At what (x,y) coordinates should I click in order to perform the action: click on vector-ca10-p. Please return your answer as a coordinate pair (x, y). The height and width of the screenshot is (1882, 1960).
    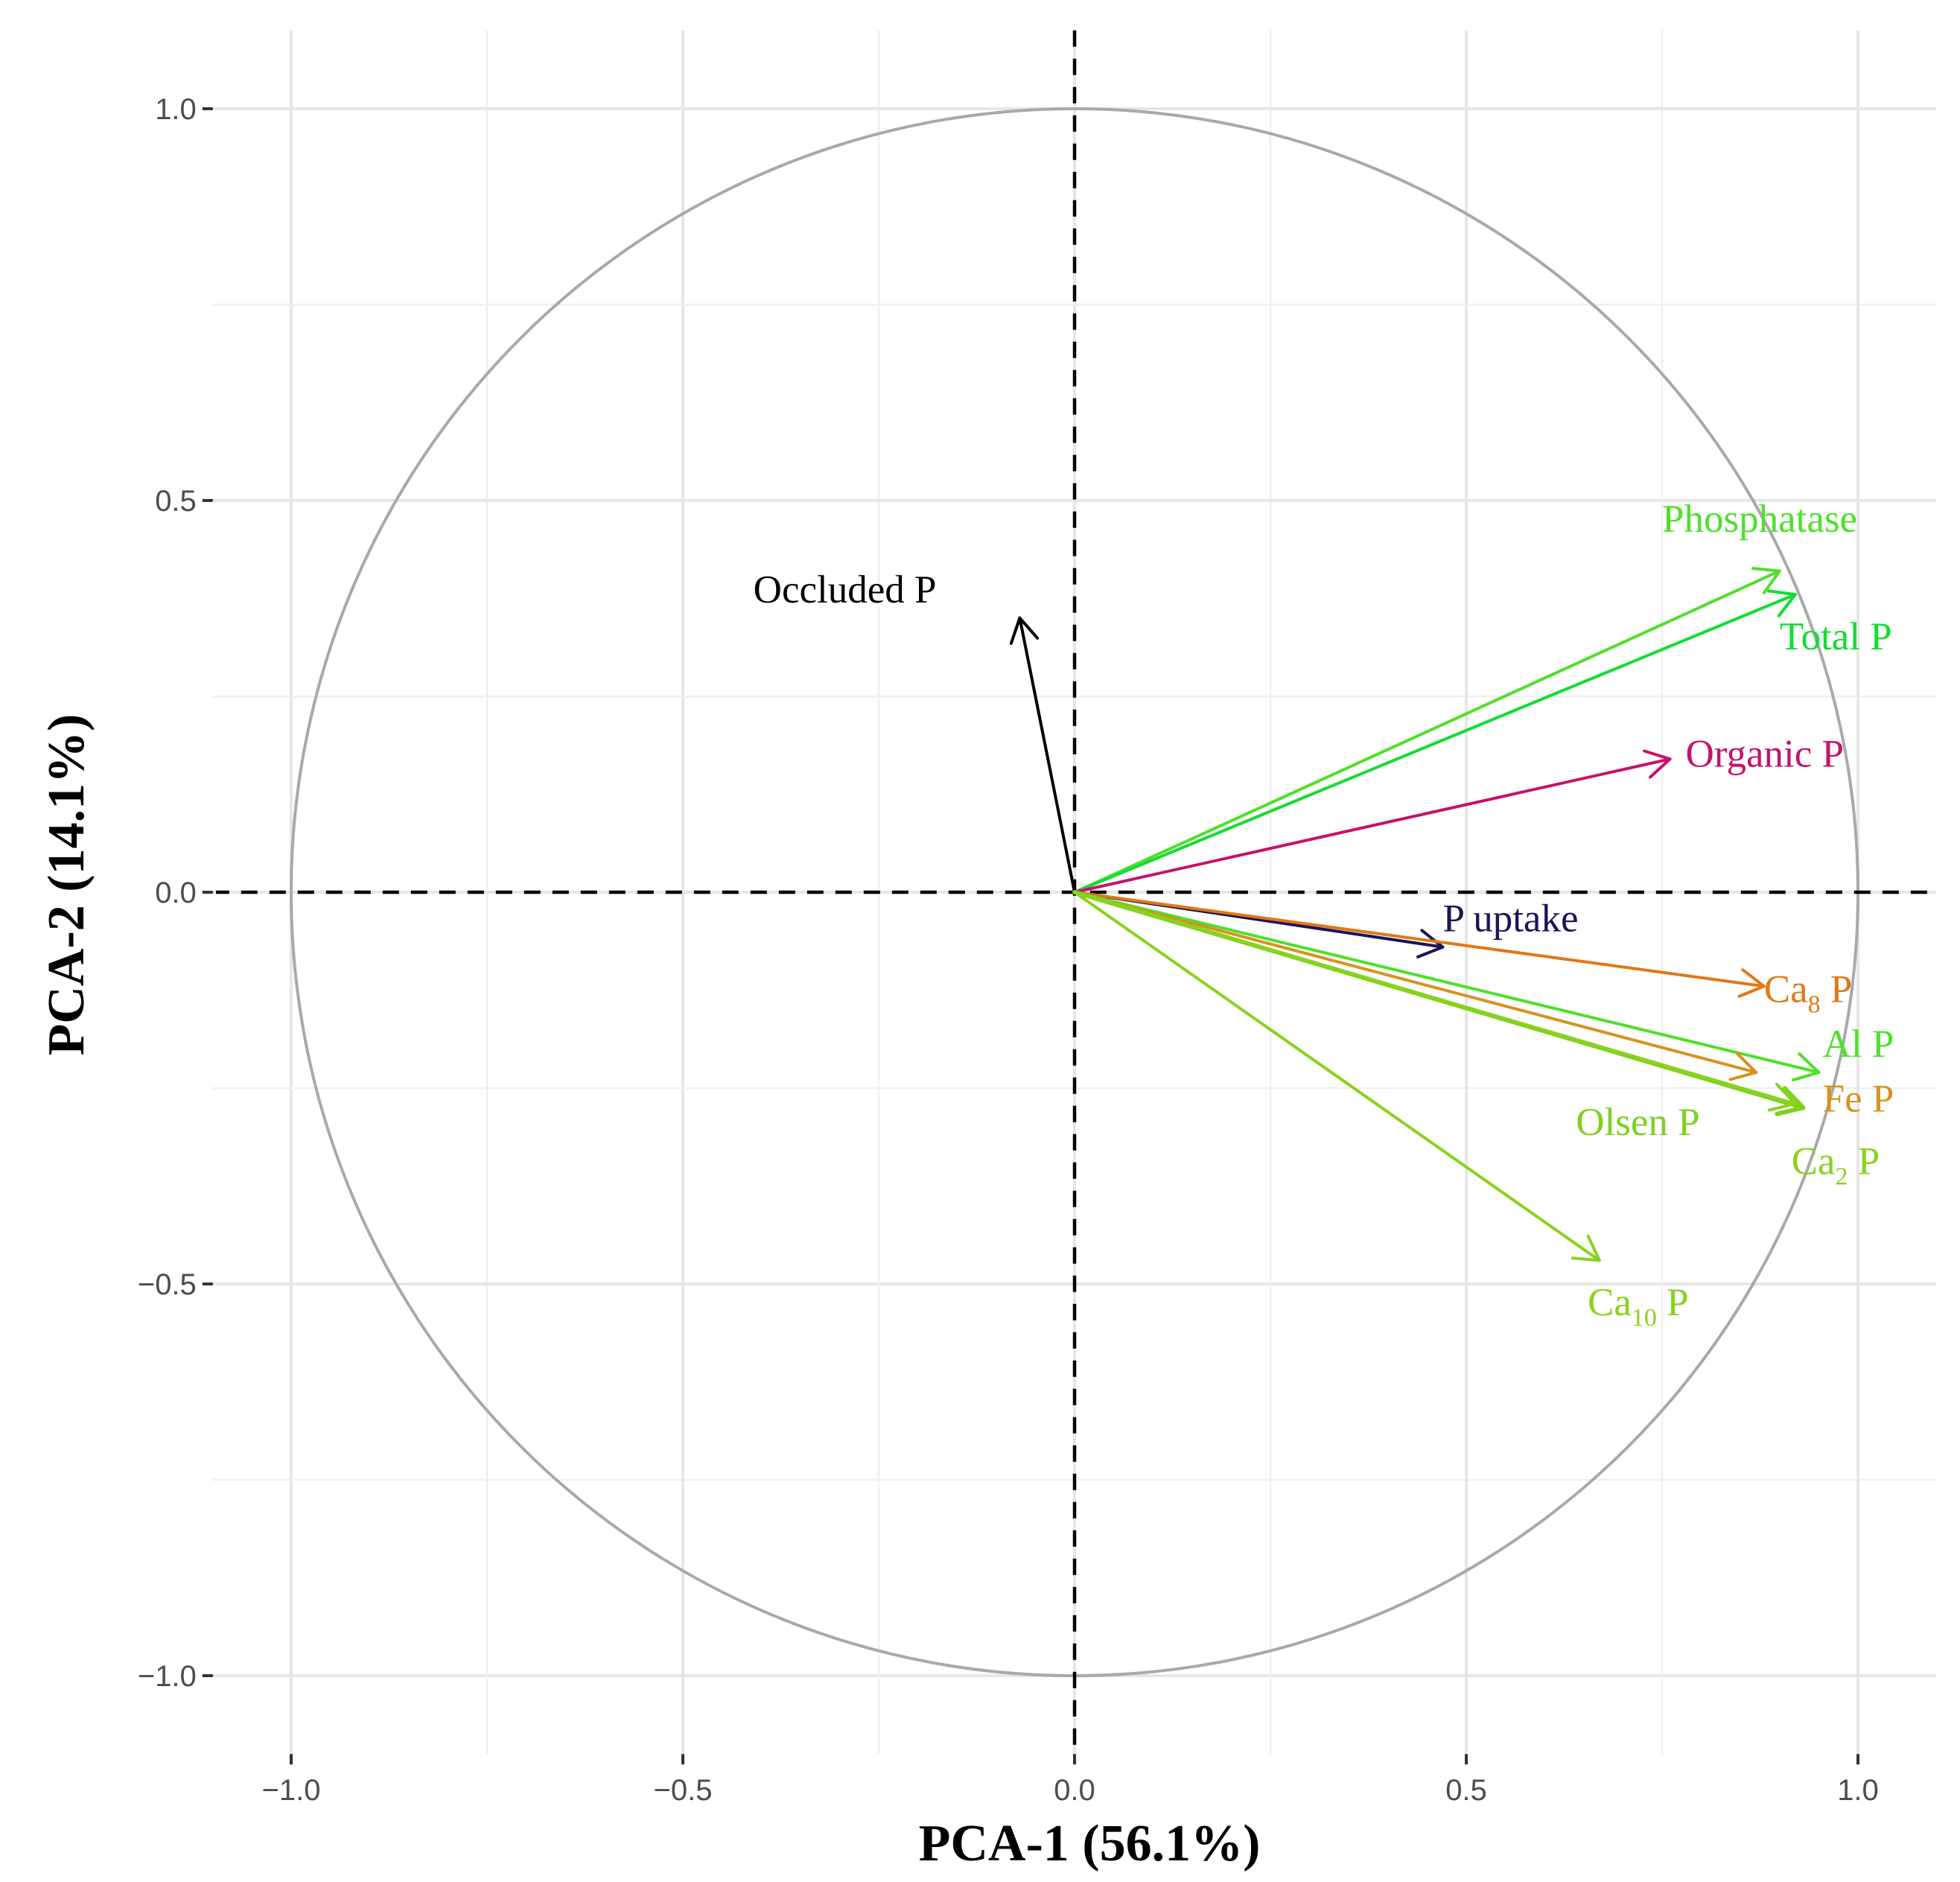
    Looking at the image, I should click on (1337, 1076).